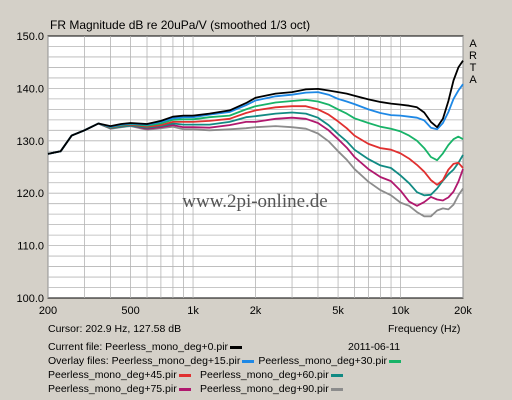 This screenshot has height=400, width=512. What do you see at coordinates (176, 361) in the screenshot?
I see `overlay-file-15: Peerless_mono_deg+15.pir` at bounding box center [176, 361].